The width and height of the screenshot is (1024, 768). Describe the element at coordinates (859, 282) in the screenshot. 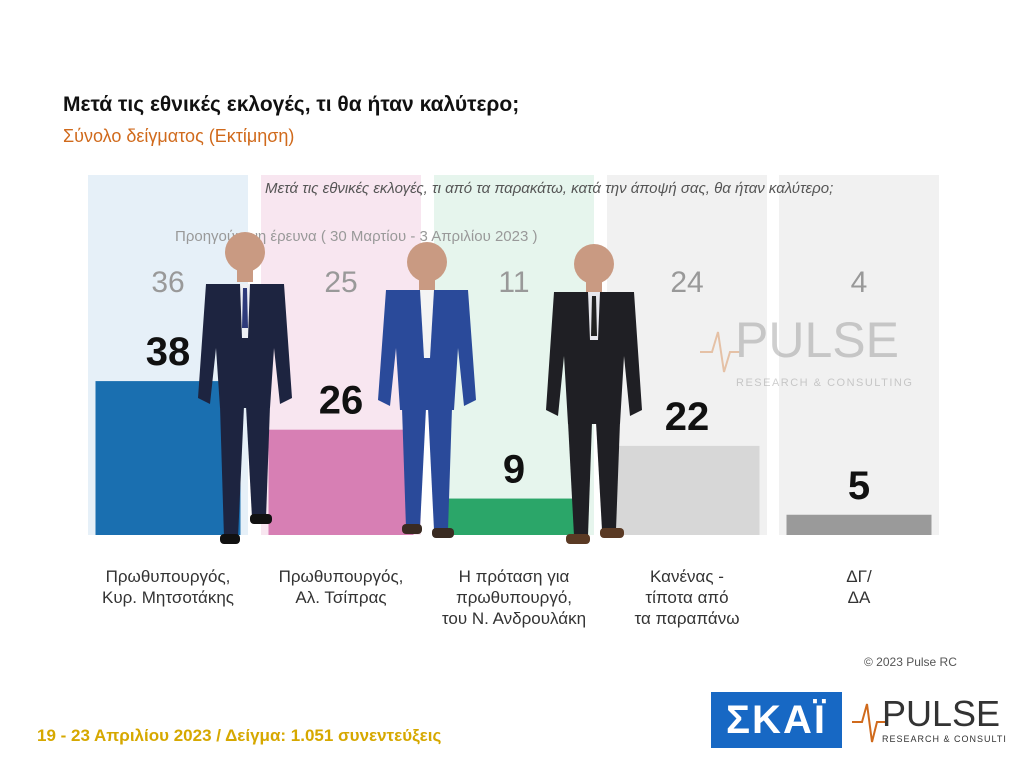

I see `previous-value-label: 4` at that location.